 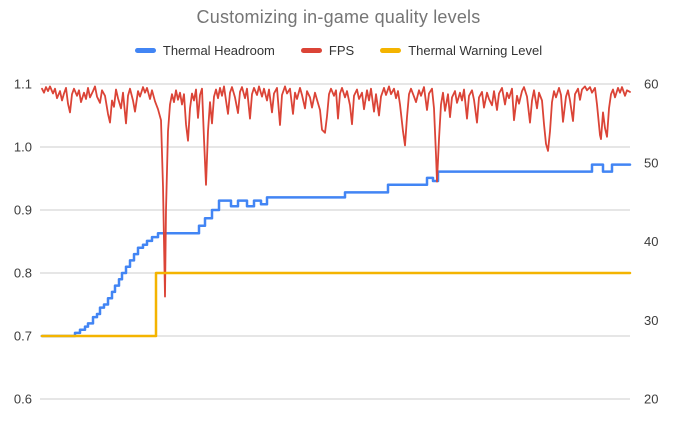 What do you see at coordinates (23, 273) in the screenshot?
I see `left-axis-tick-label: 0.8` at bounding box center [23, 273].